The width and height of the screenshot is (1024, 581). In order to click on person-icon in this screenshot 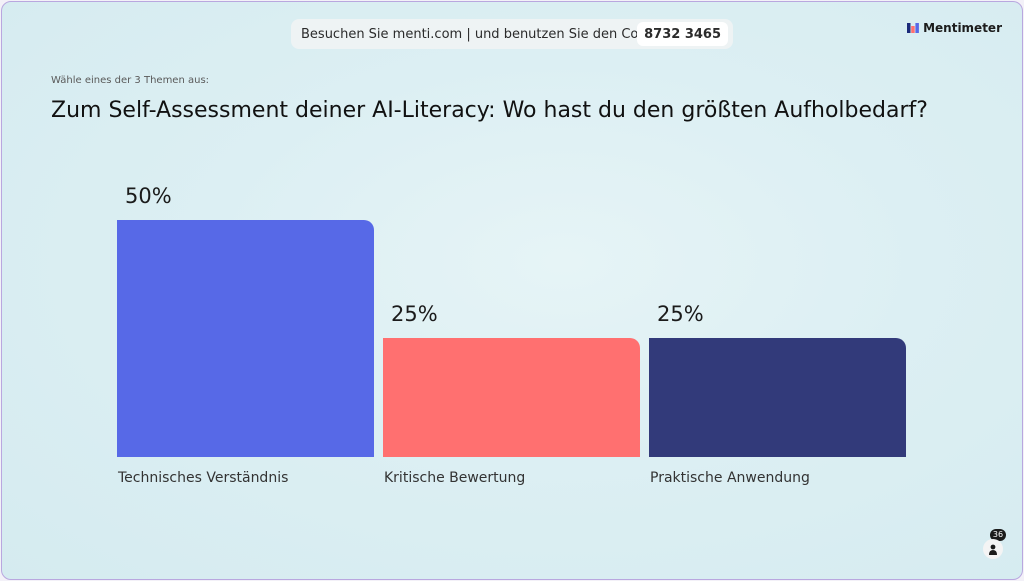, I will do `click(993, 549)`.